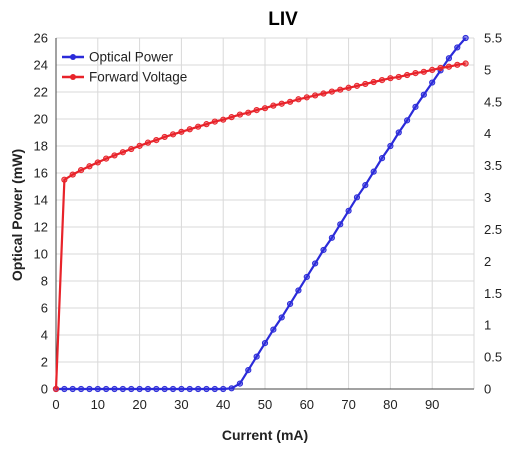 The image size is (513, 455). What do you see at coordinates (283, 19) in the screenshot?
I see `chart-title: LIV` at bounding box center [283, 19].